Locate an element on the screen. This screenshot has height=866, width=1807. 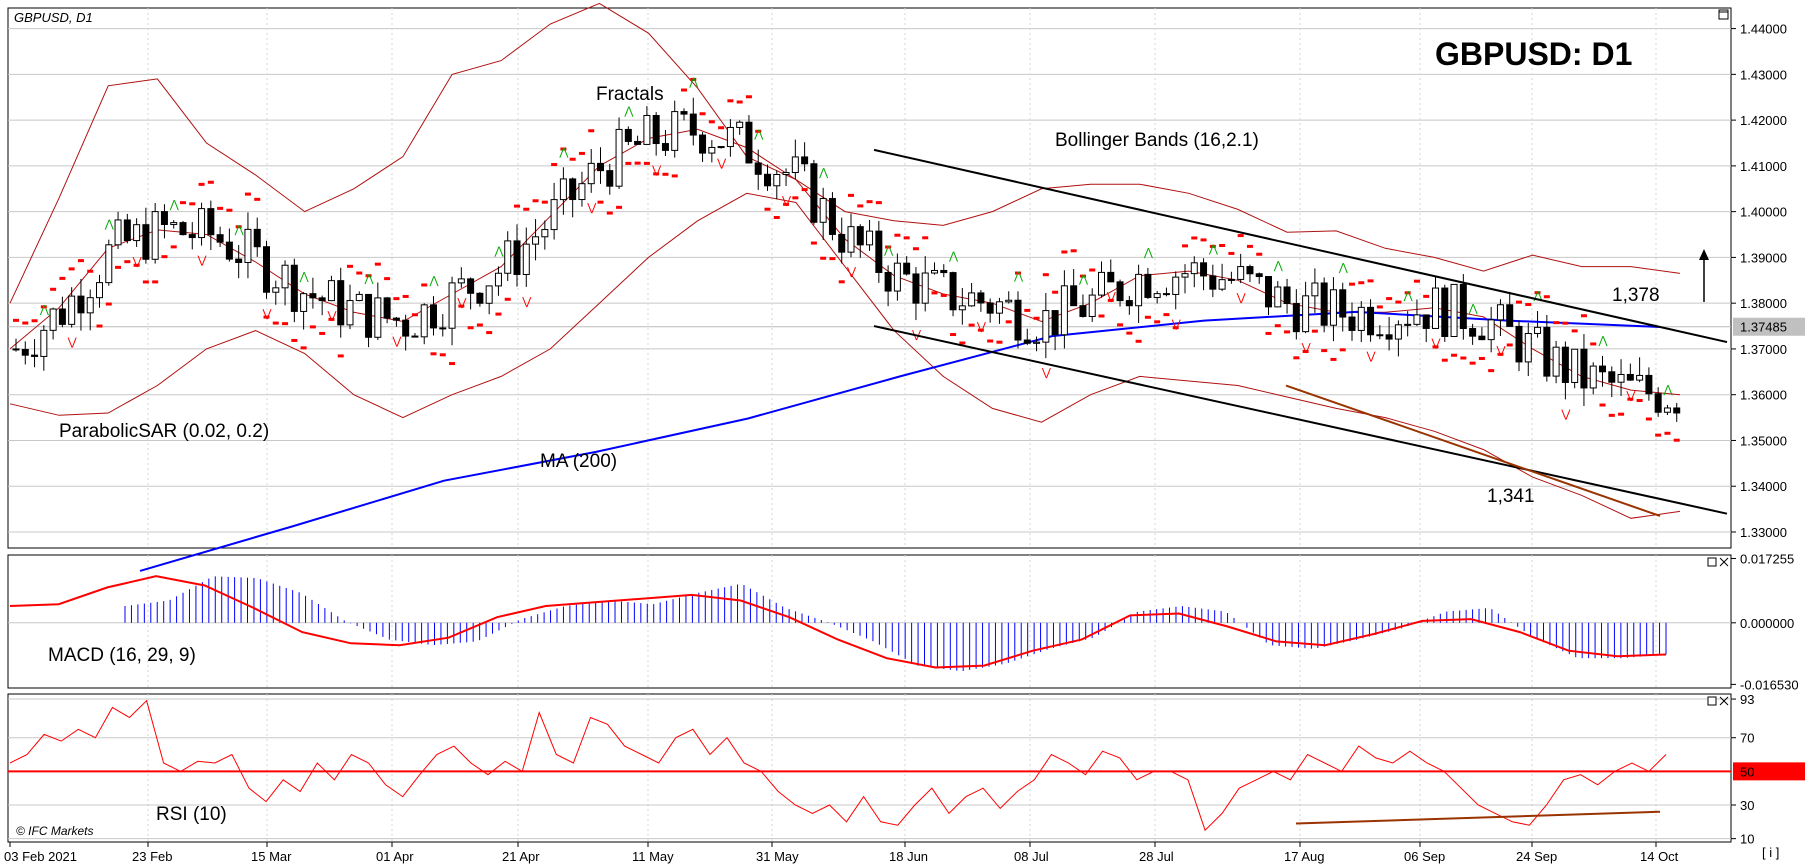
price-y-tick-label: 1.36000 is located at coordinates (1763, 395).